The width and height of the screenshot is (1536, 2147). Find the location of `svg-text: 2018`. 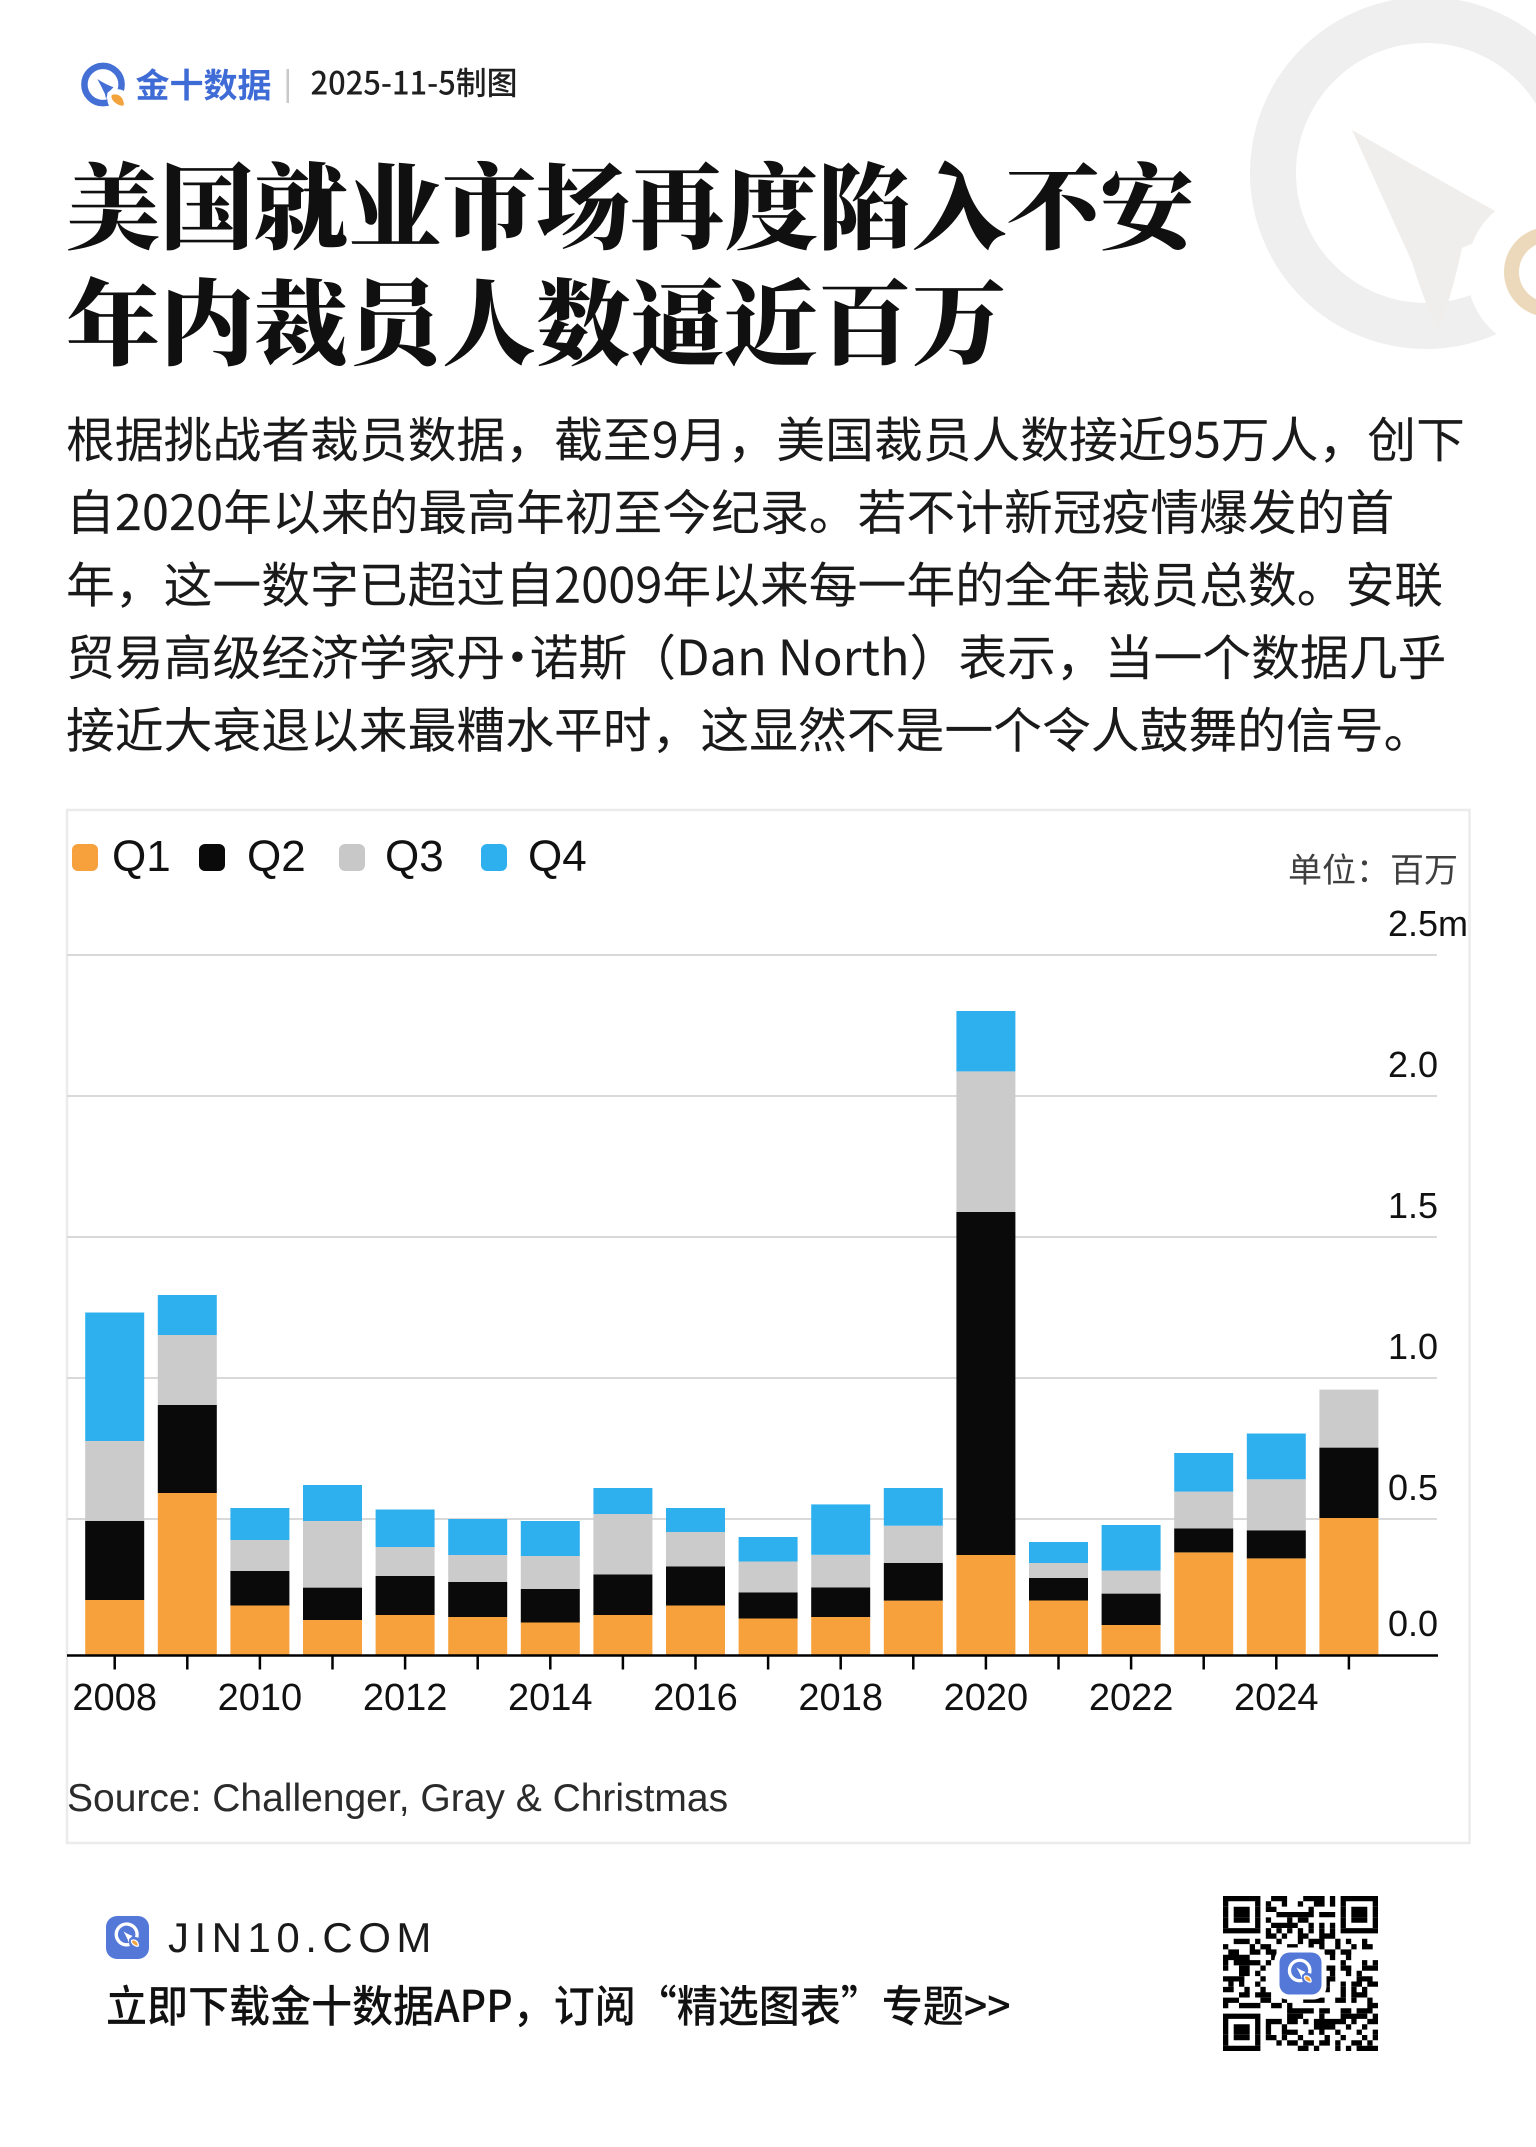

svg-text: 2018 is located at coordinates (840, 1698).